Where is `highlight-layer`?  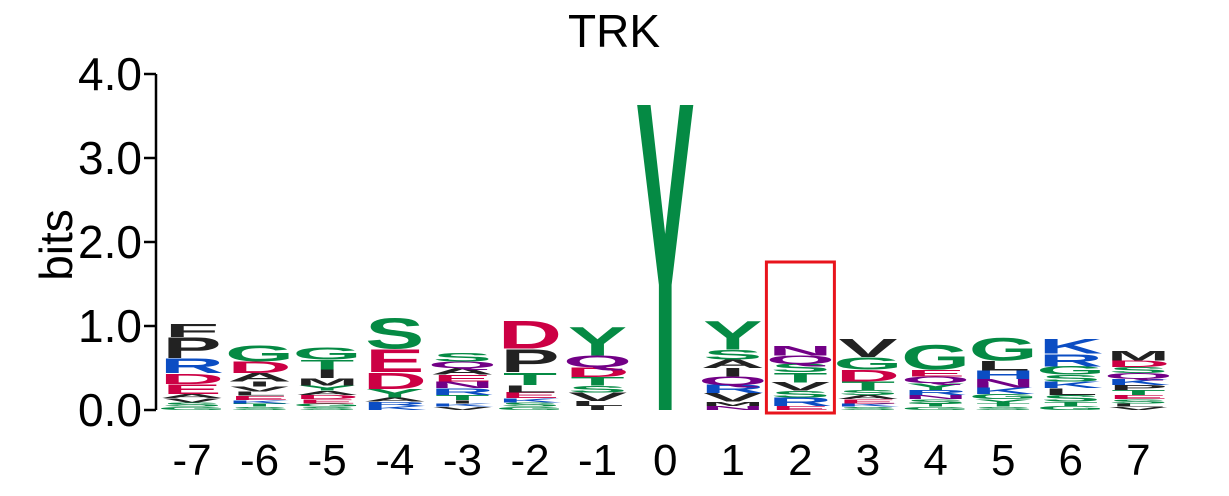
highlight-layer is located at coordinates (800, 337).